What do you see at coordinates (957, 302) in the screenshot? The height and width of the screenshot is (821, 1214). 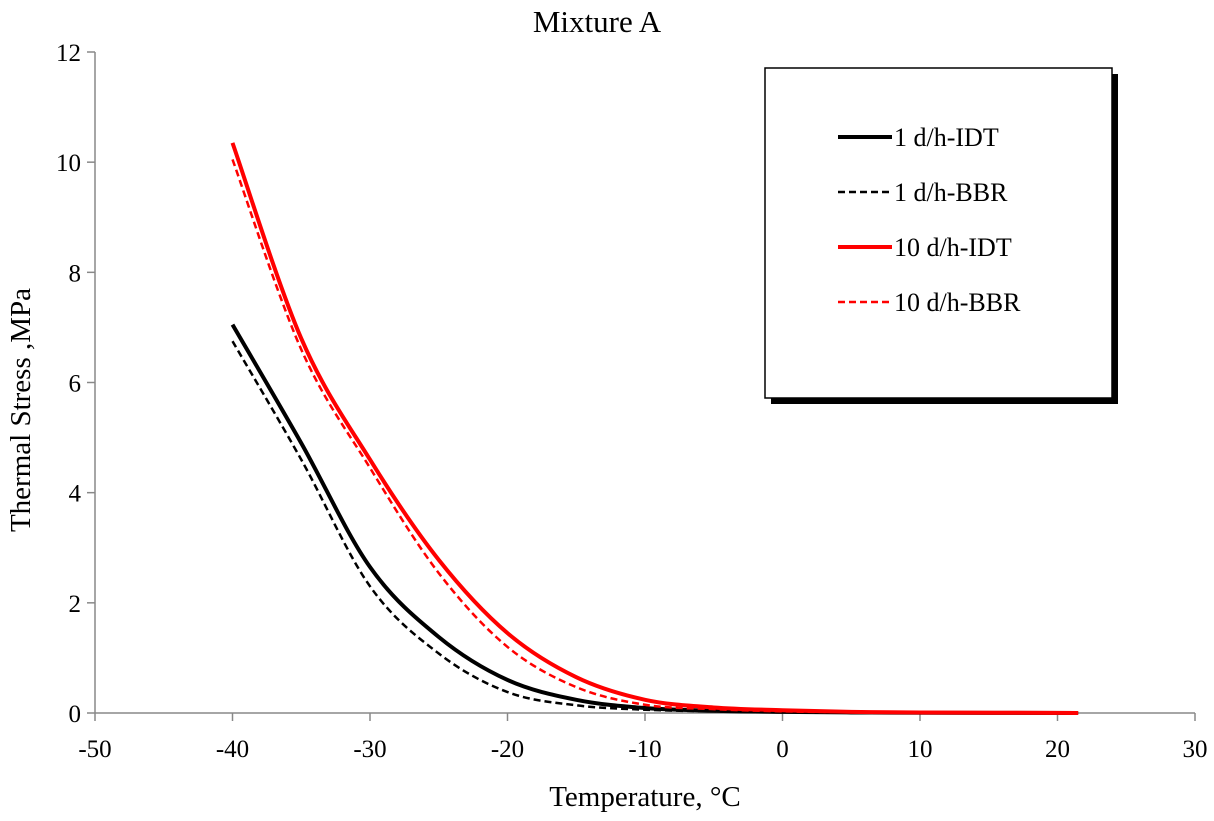 I see `legend-label-10-d-h-bbr: 10 d/h-BBR` at bounding box center [957, 302].